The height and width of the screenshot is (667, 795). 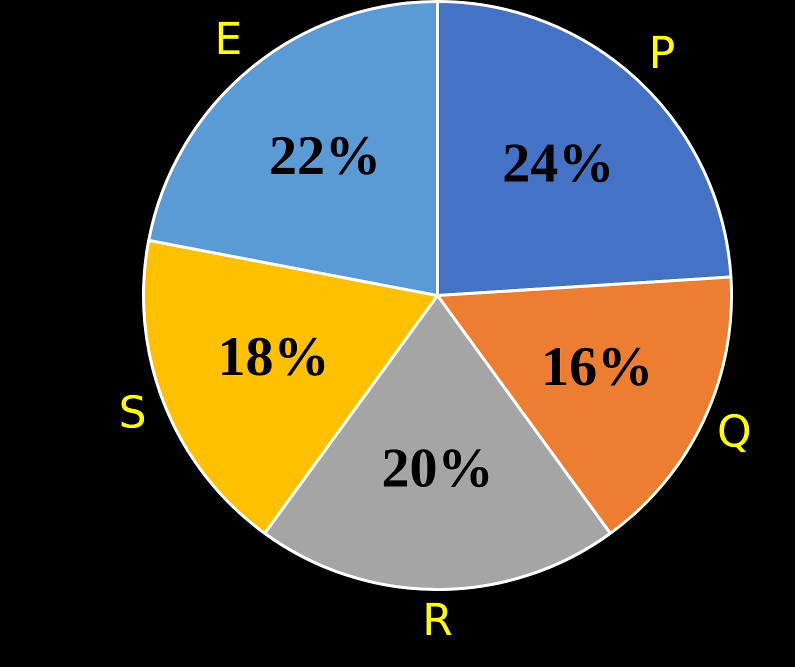 What do you see at coordinates (734, 432) in the screenshot?
I see `slice-label: Q` at bounding box center [734, 432].